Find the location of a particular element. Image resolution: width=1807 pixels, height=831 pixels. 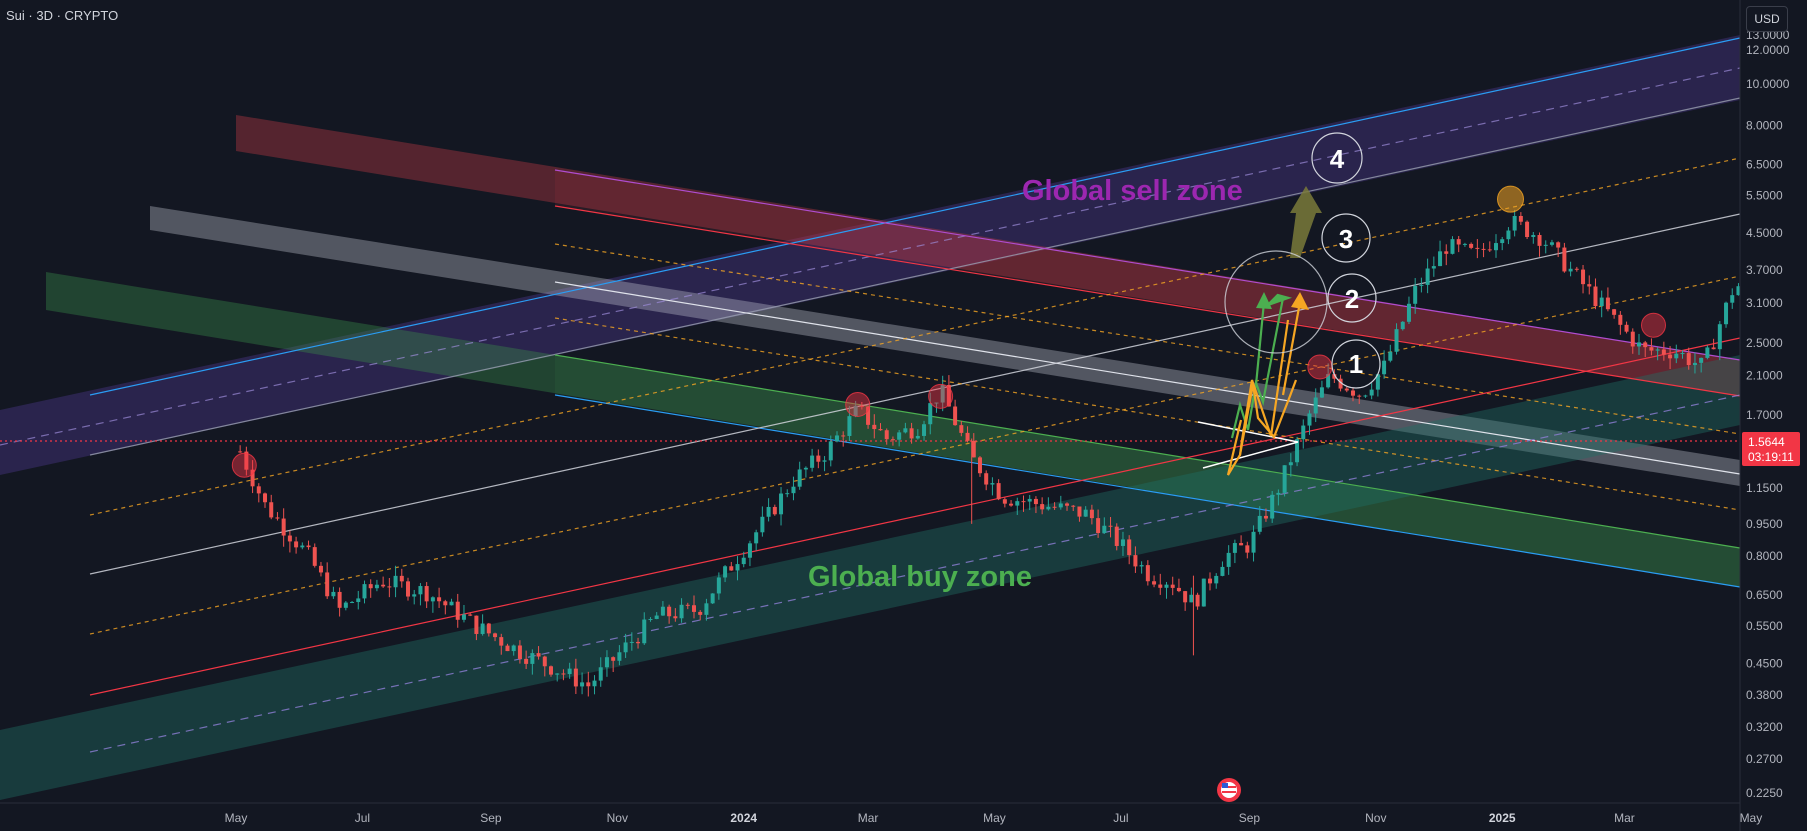

projection-arrows is located at coordinates (1274, 331).